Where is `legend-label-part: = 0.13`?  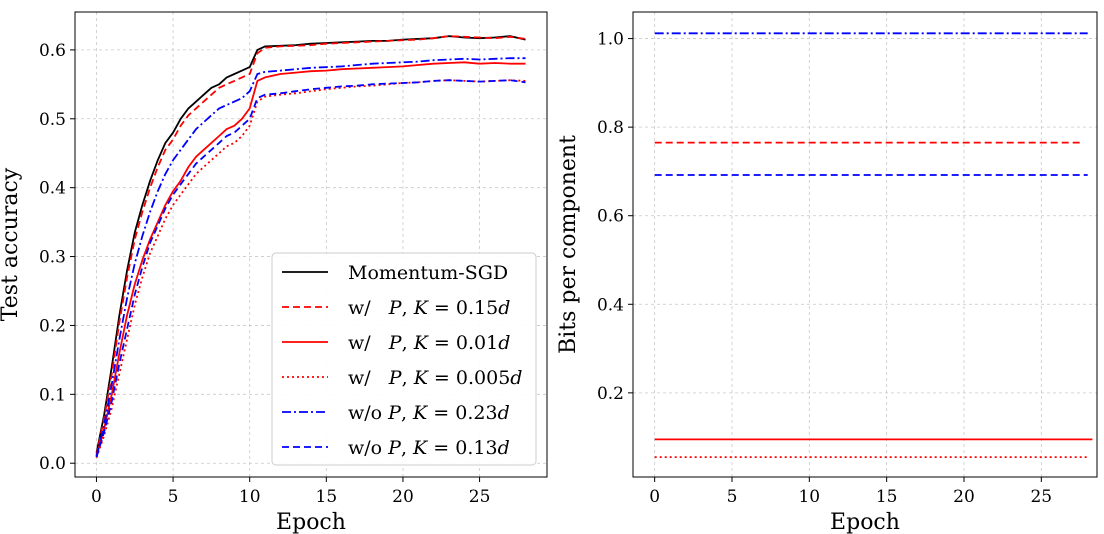
legend-label-part: = 0.13 is located at coordinates (462, 448).